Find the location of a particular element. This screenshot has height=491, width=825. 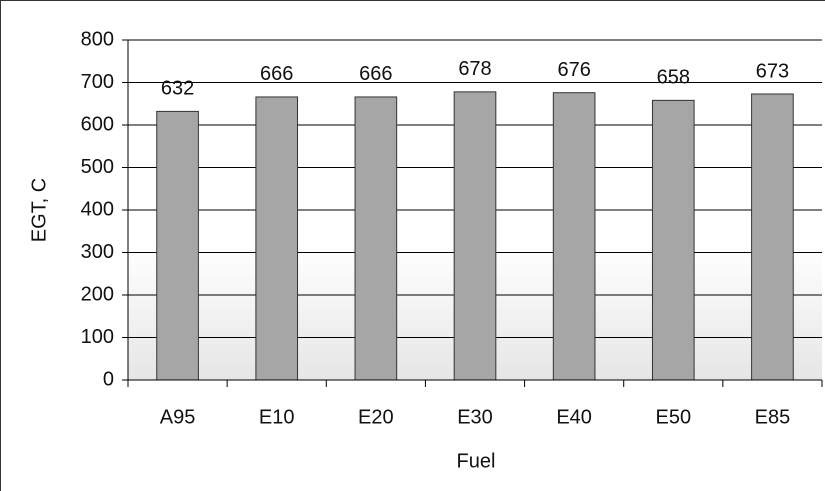

value-label: 658 is located at coordinates (673, 78).